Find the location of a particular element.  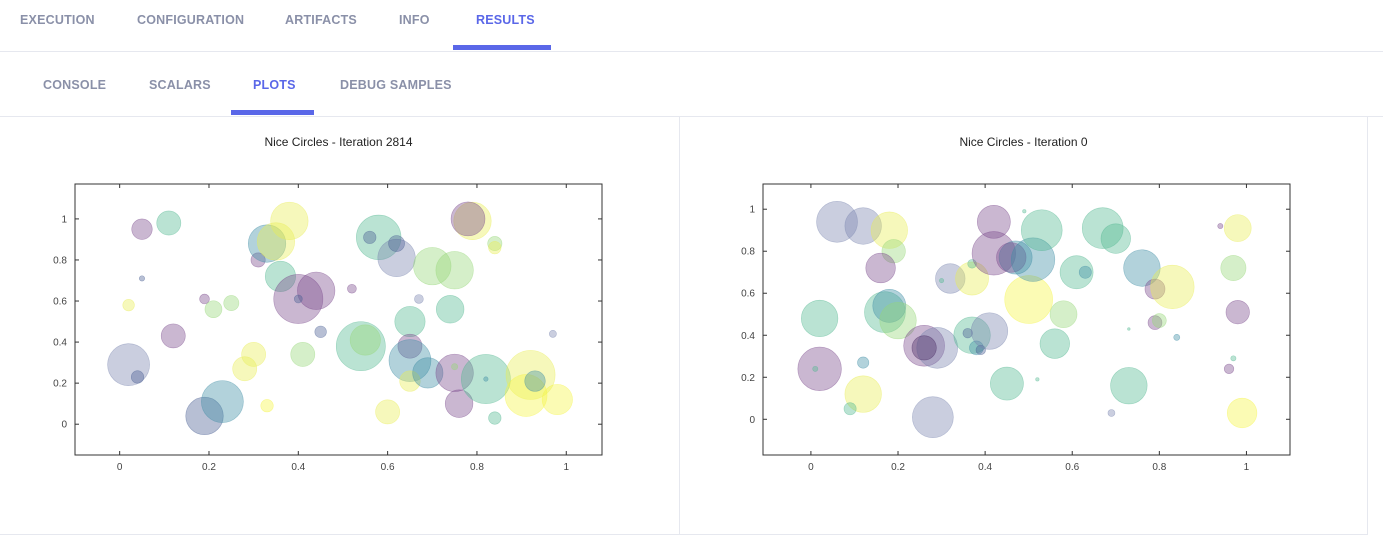

subtab-console: CONSOLE is located at coordinates (75, 85).